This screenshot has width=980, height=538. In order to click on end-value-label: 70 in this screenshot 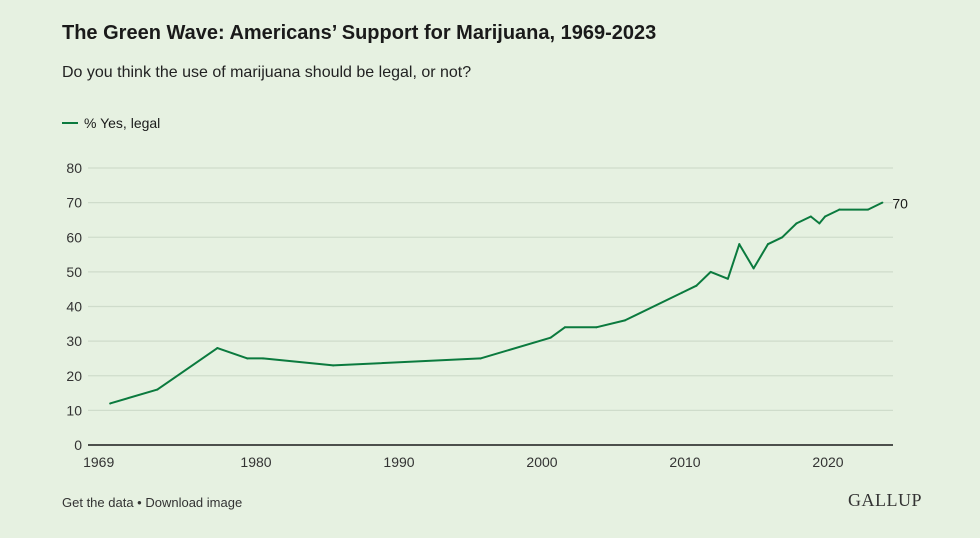, I will do `click(900, 204)`.